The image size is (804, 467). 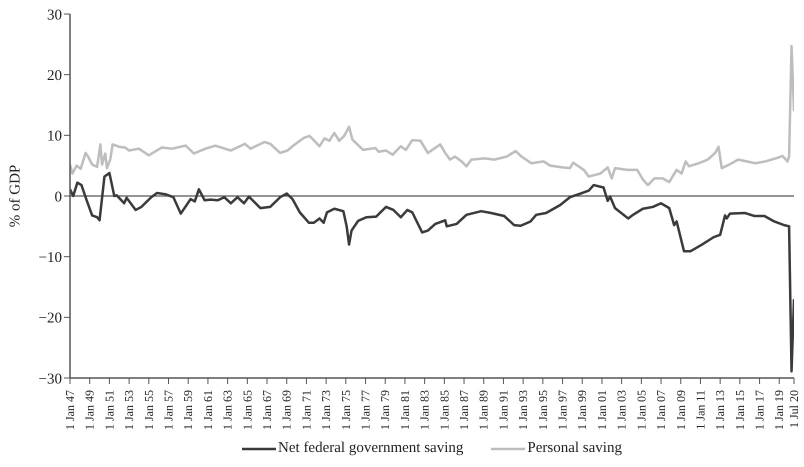 I want to click on x-tick-label: 1 Jan 93, so click(x=523, y=410).